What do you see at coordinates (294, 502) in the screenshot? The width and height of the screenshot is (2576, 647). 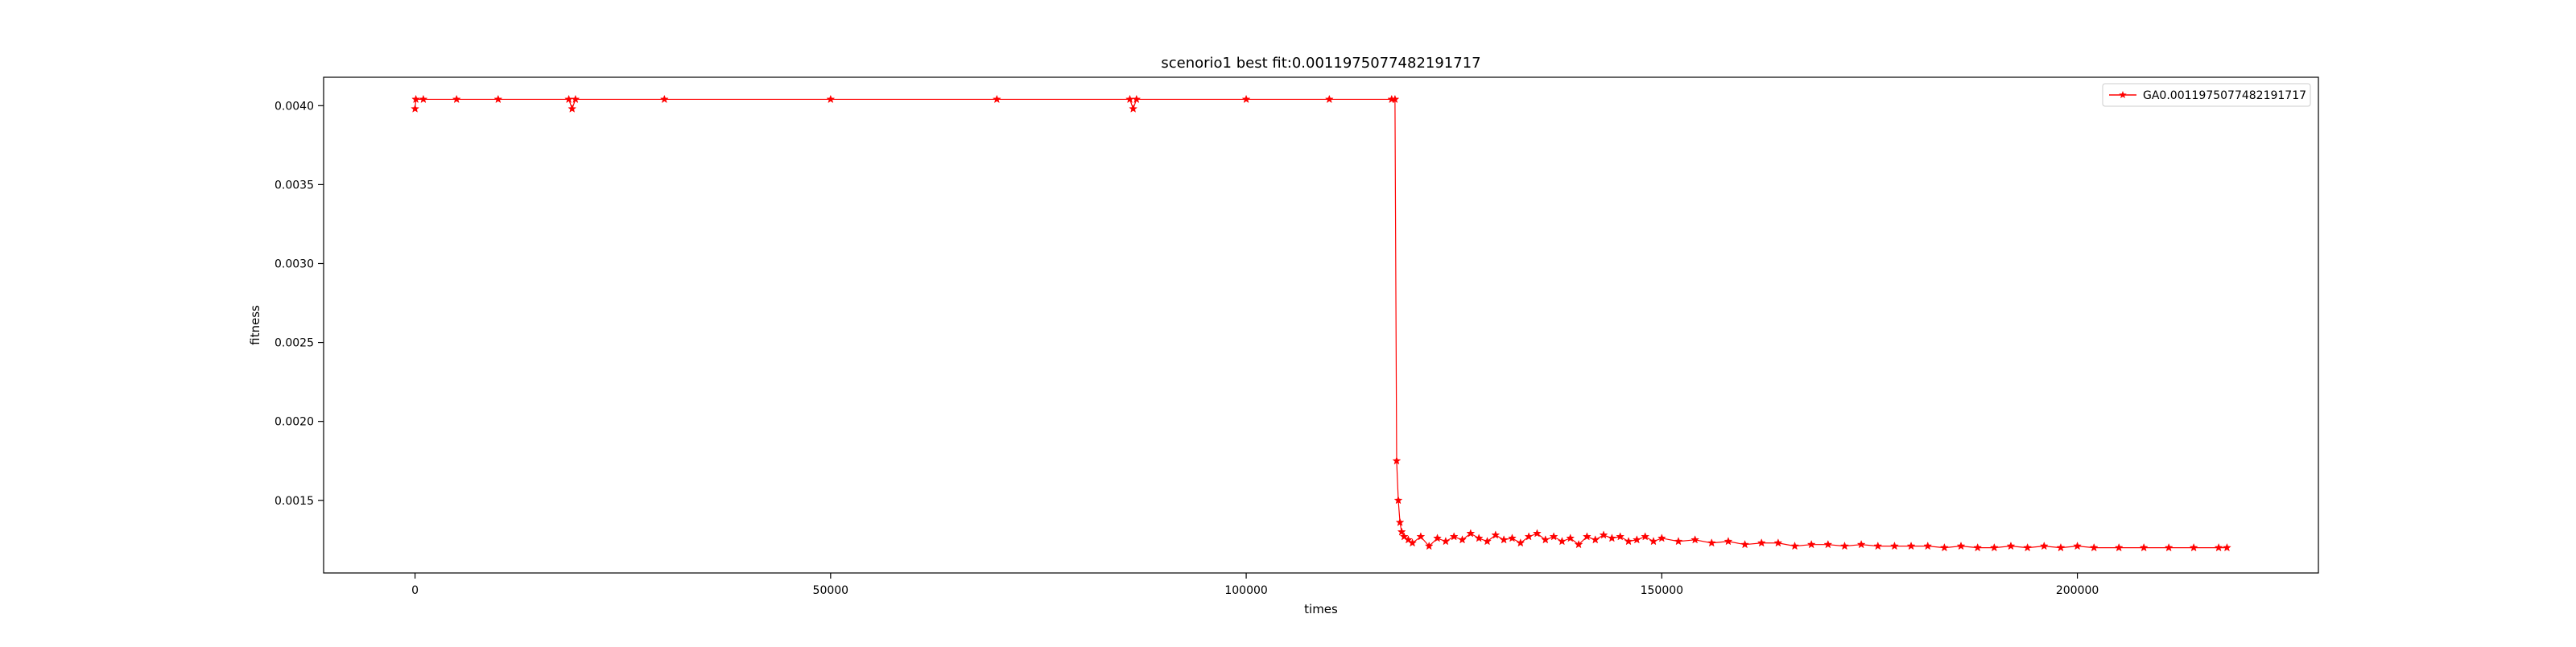 I see `y-tick-label: 0.0015` at bounding box center [294, 502].